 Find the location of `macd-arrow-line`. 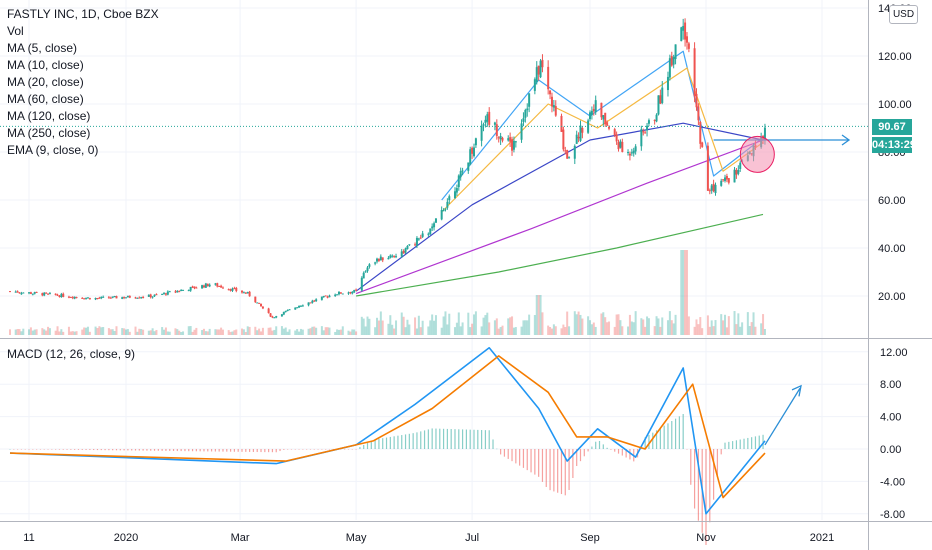

macd-arrow-line is located at coordinates (782, 416).